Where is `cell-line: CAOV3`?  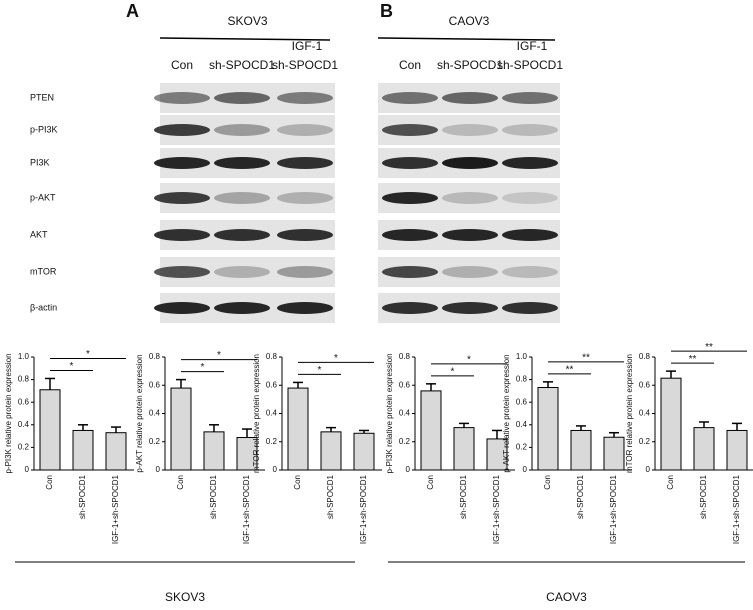
cell-line: CAOV3 is located at coordinates (469, 21).